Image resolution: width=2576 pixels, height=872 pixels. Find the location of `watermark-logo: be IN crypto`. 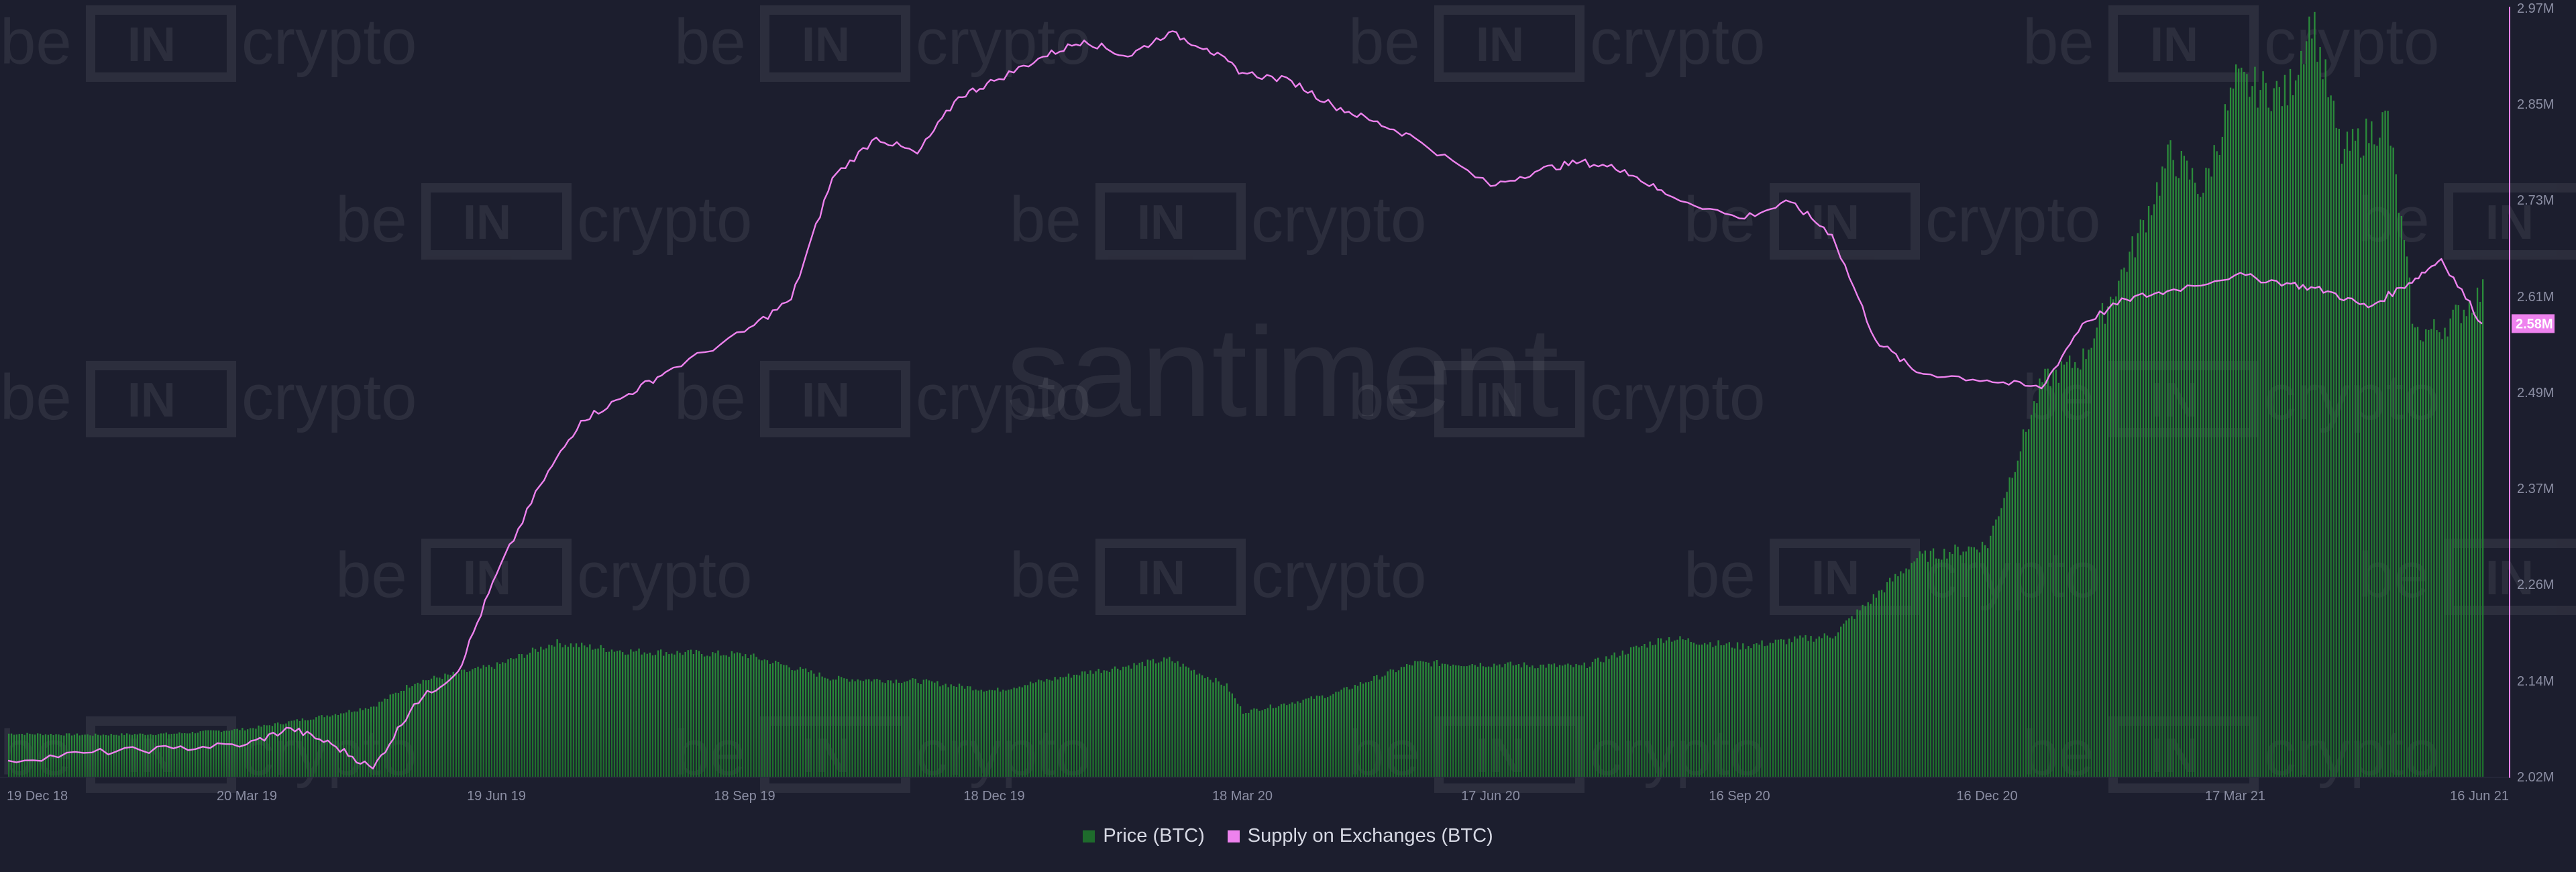

watermark-logo: be IN crypto is located at coordinates (1556, 399).